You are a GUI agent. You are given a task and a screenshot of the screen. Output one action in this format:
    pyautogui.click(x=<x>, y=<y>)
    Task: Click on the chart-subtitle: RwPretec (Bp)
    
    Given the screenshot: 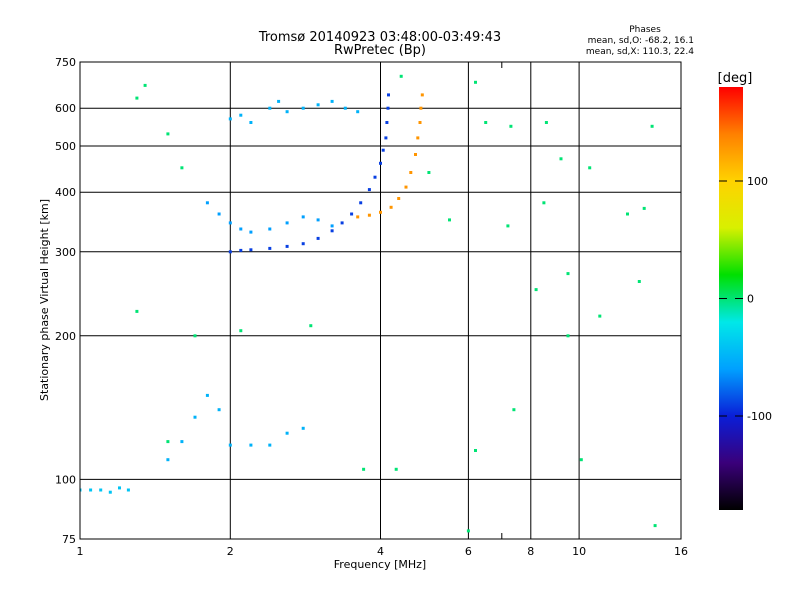 What is the action you would take?
    pyautogui.click(x=380, y=50)
    